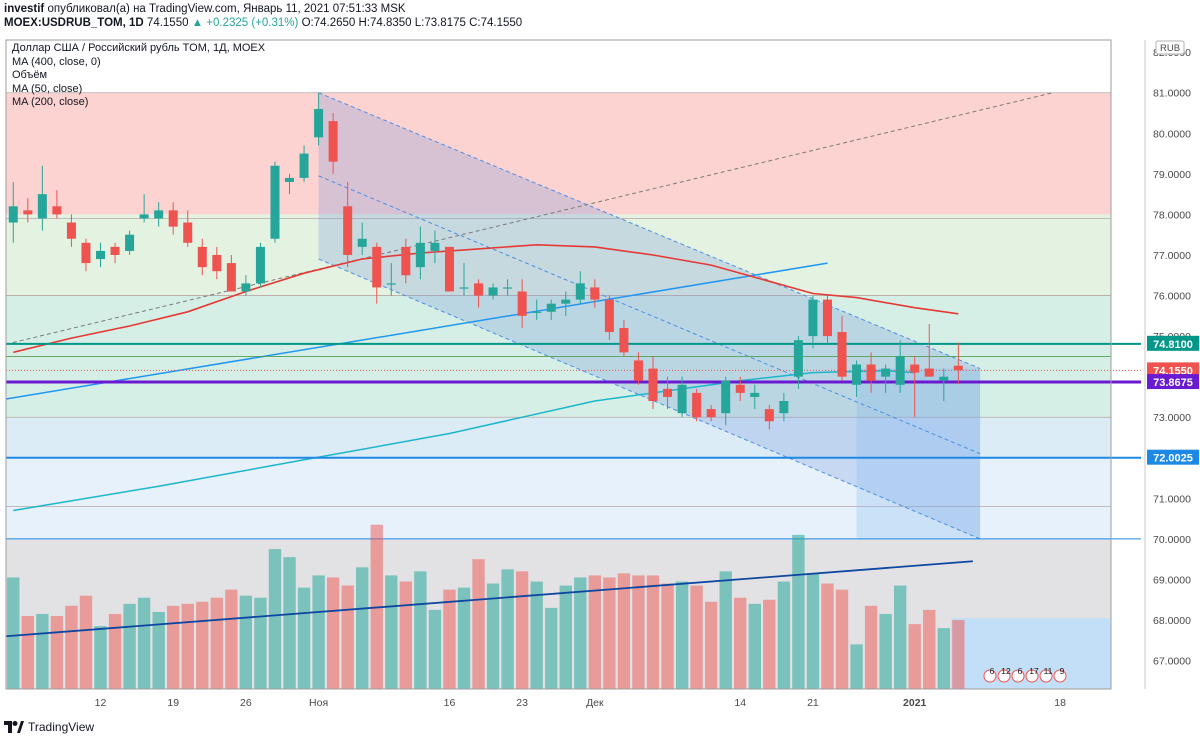 Image resolution: width=1200 pixels, height=742 pixels. Describe the element at coordinates (595, 703) in the screenshot. I see `x-tick-label: Дек` at that location.